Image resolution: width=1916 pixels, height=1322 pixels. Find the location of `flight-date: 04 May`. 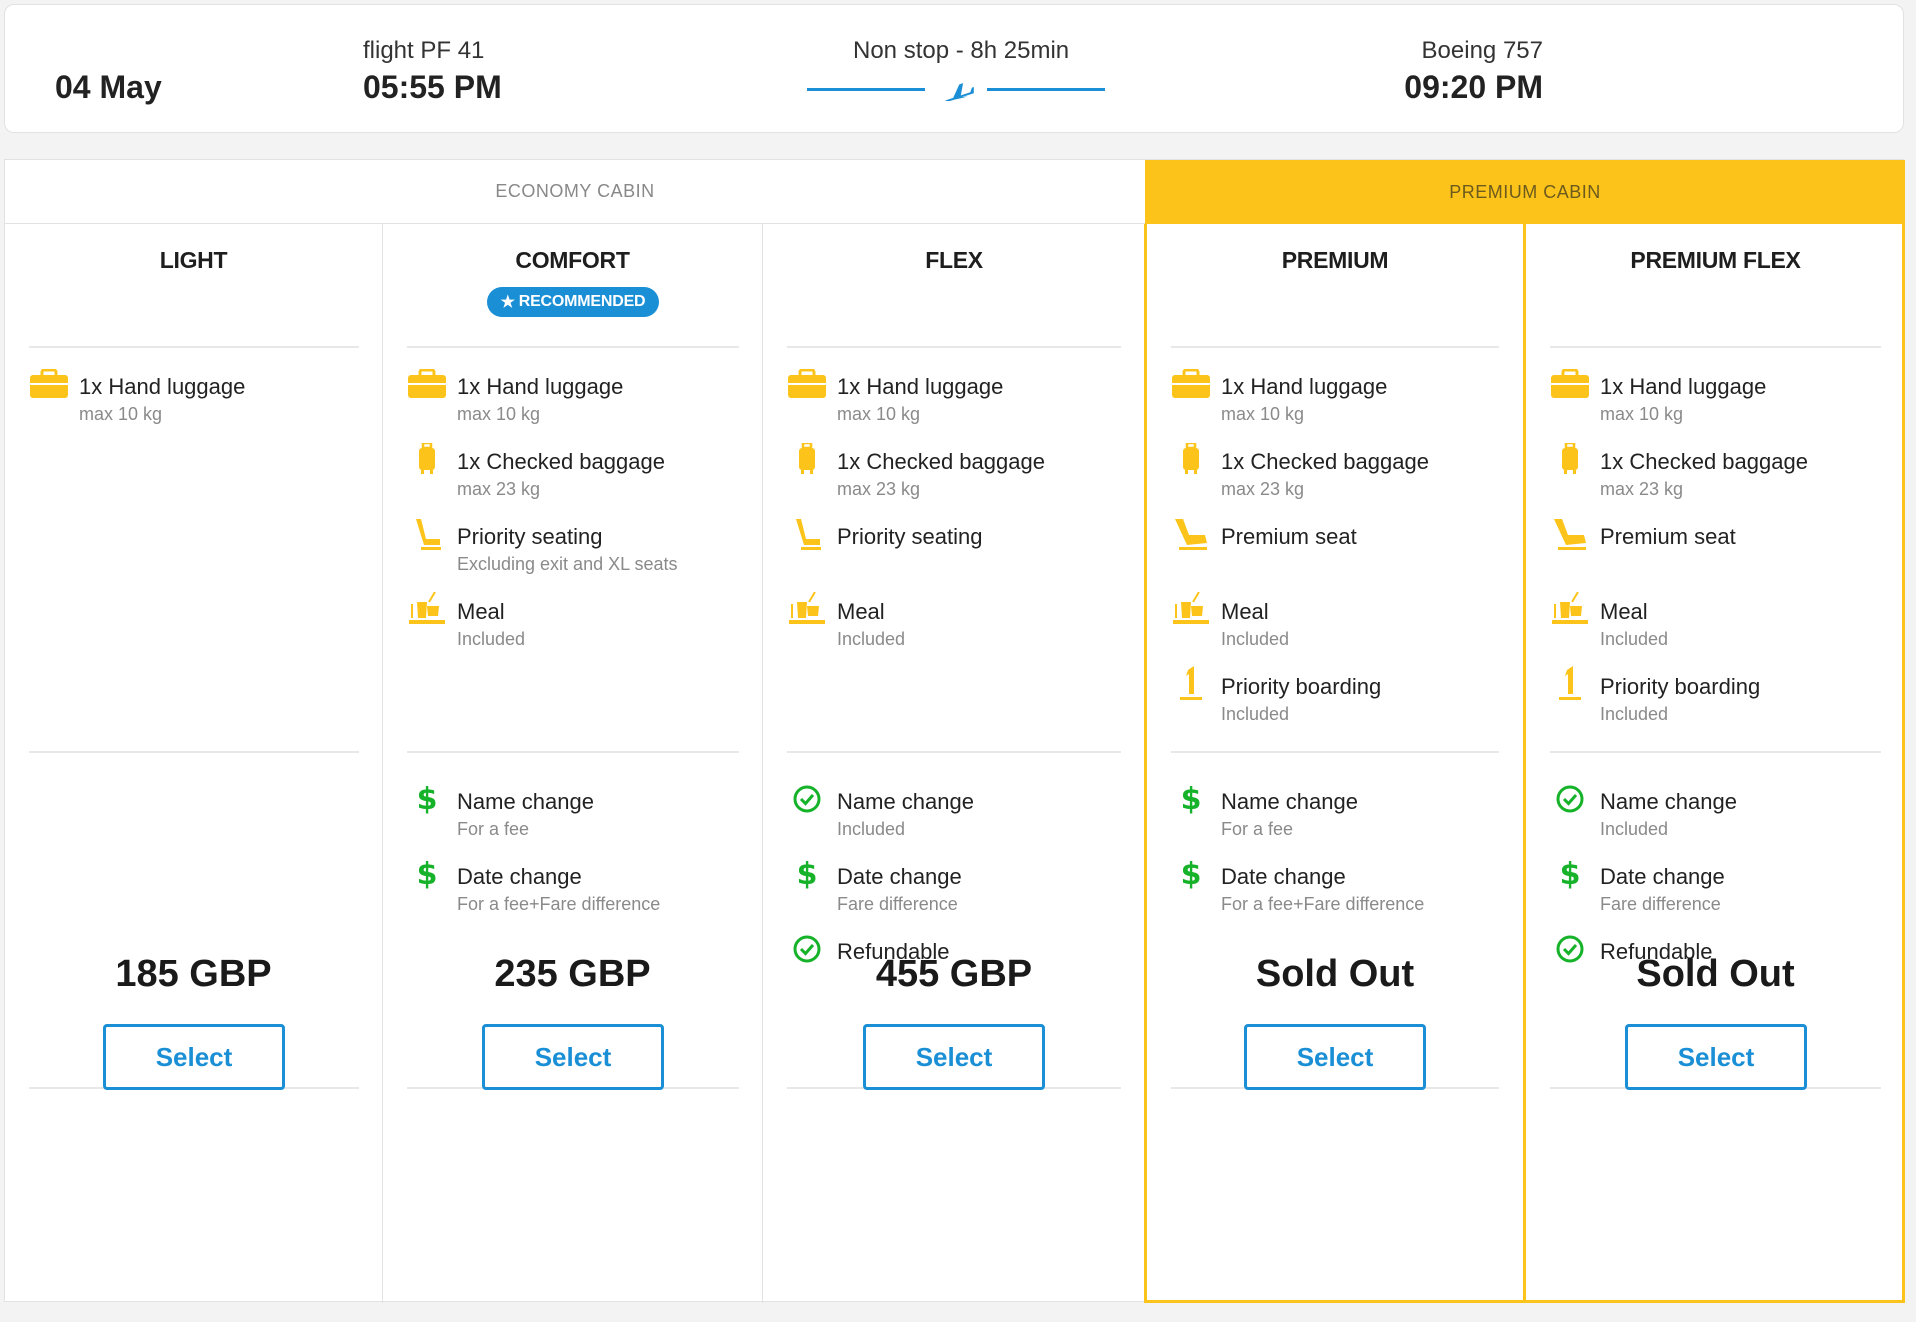

flight-date: 04 May is located at coordinates (108, 87).